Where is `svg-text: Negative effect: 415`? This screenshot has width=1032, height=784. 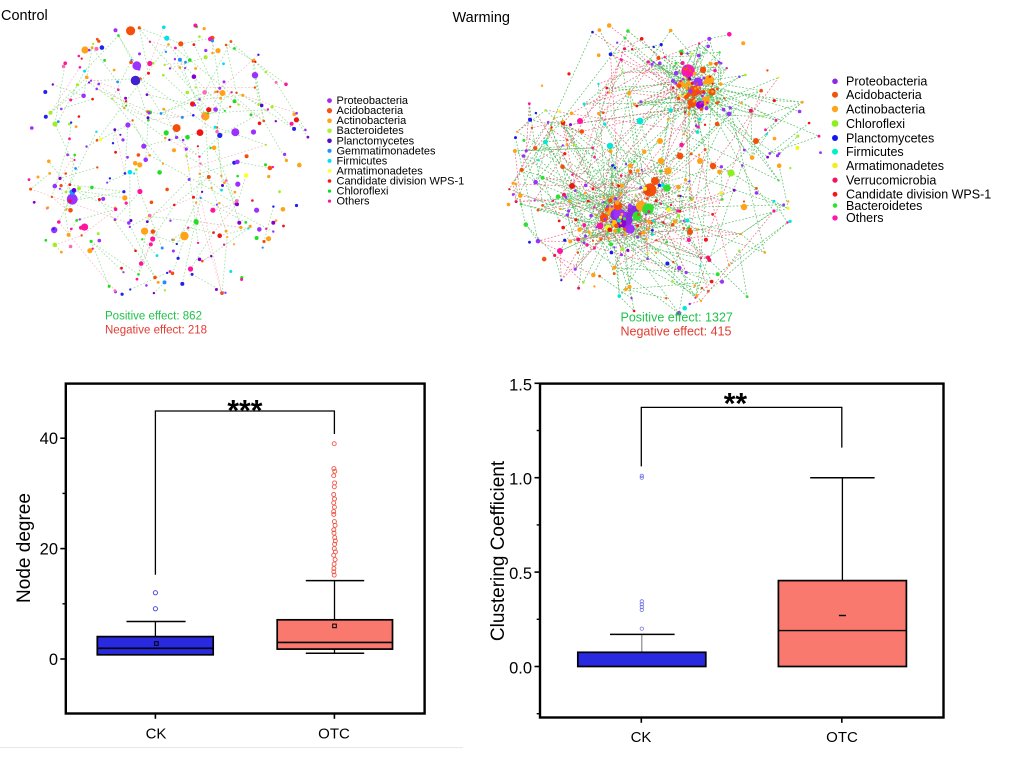 svg-text: Negative effect: 415 is located at coordinates (676, 332).